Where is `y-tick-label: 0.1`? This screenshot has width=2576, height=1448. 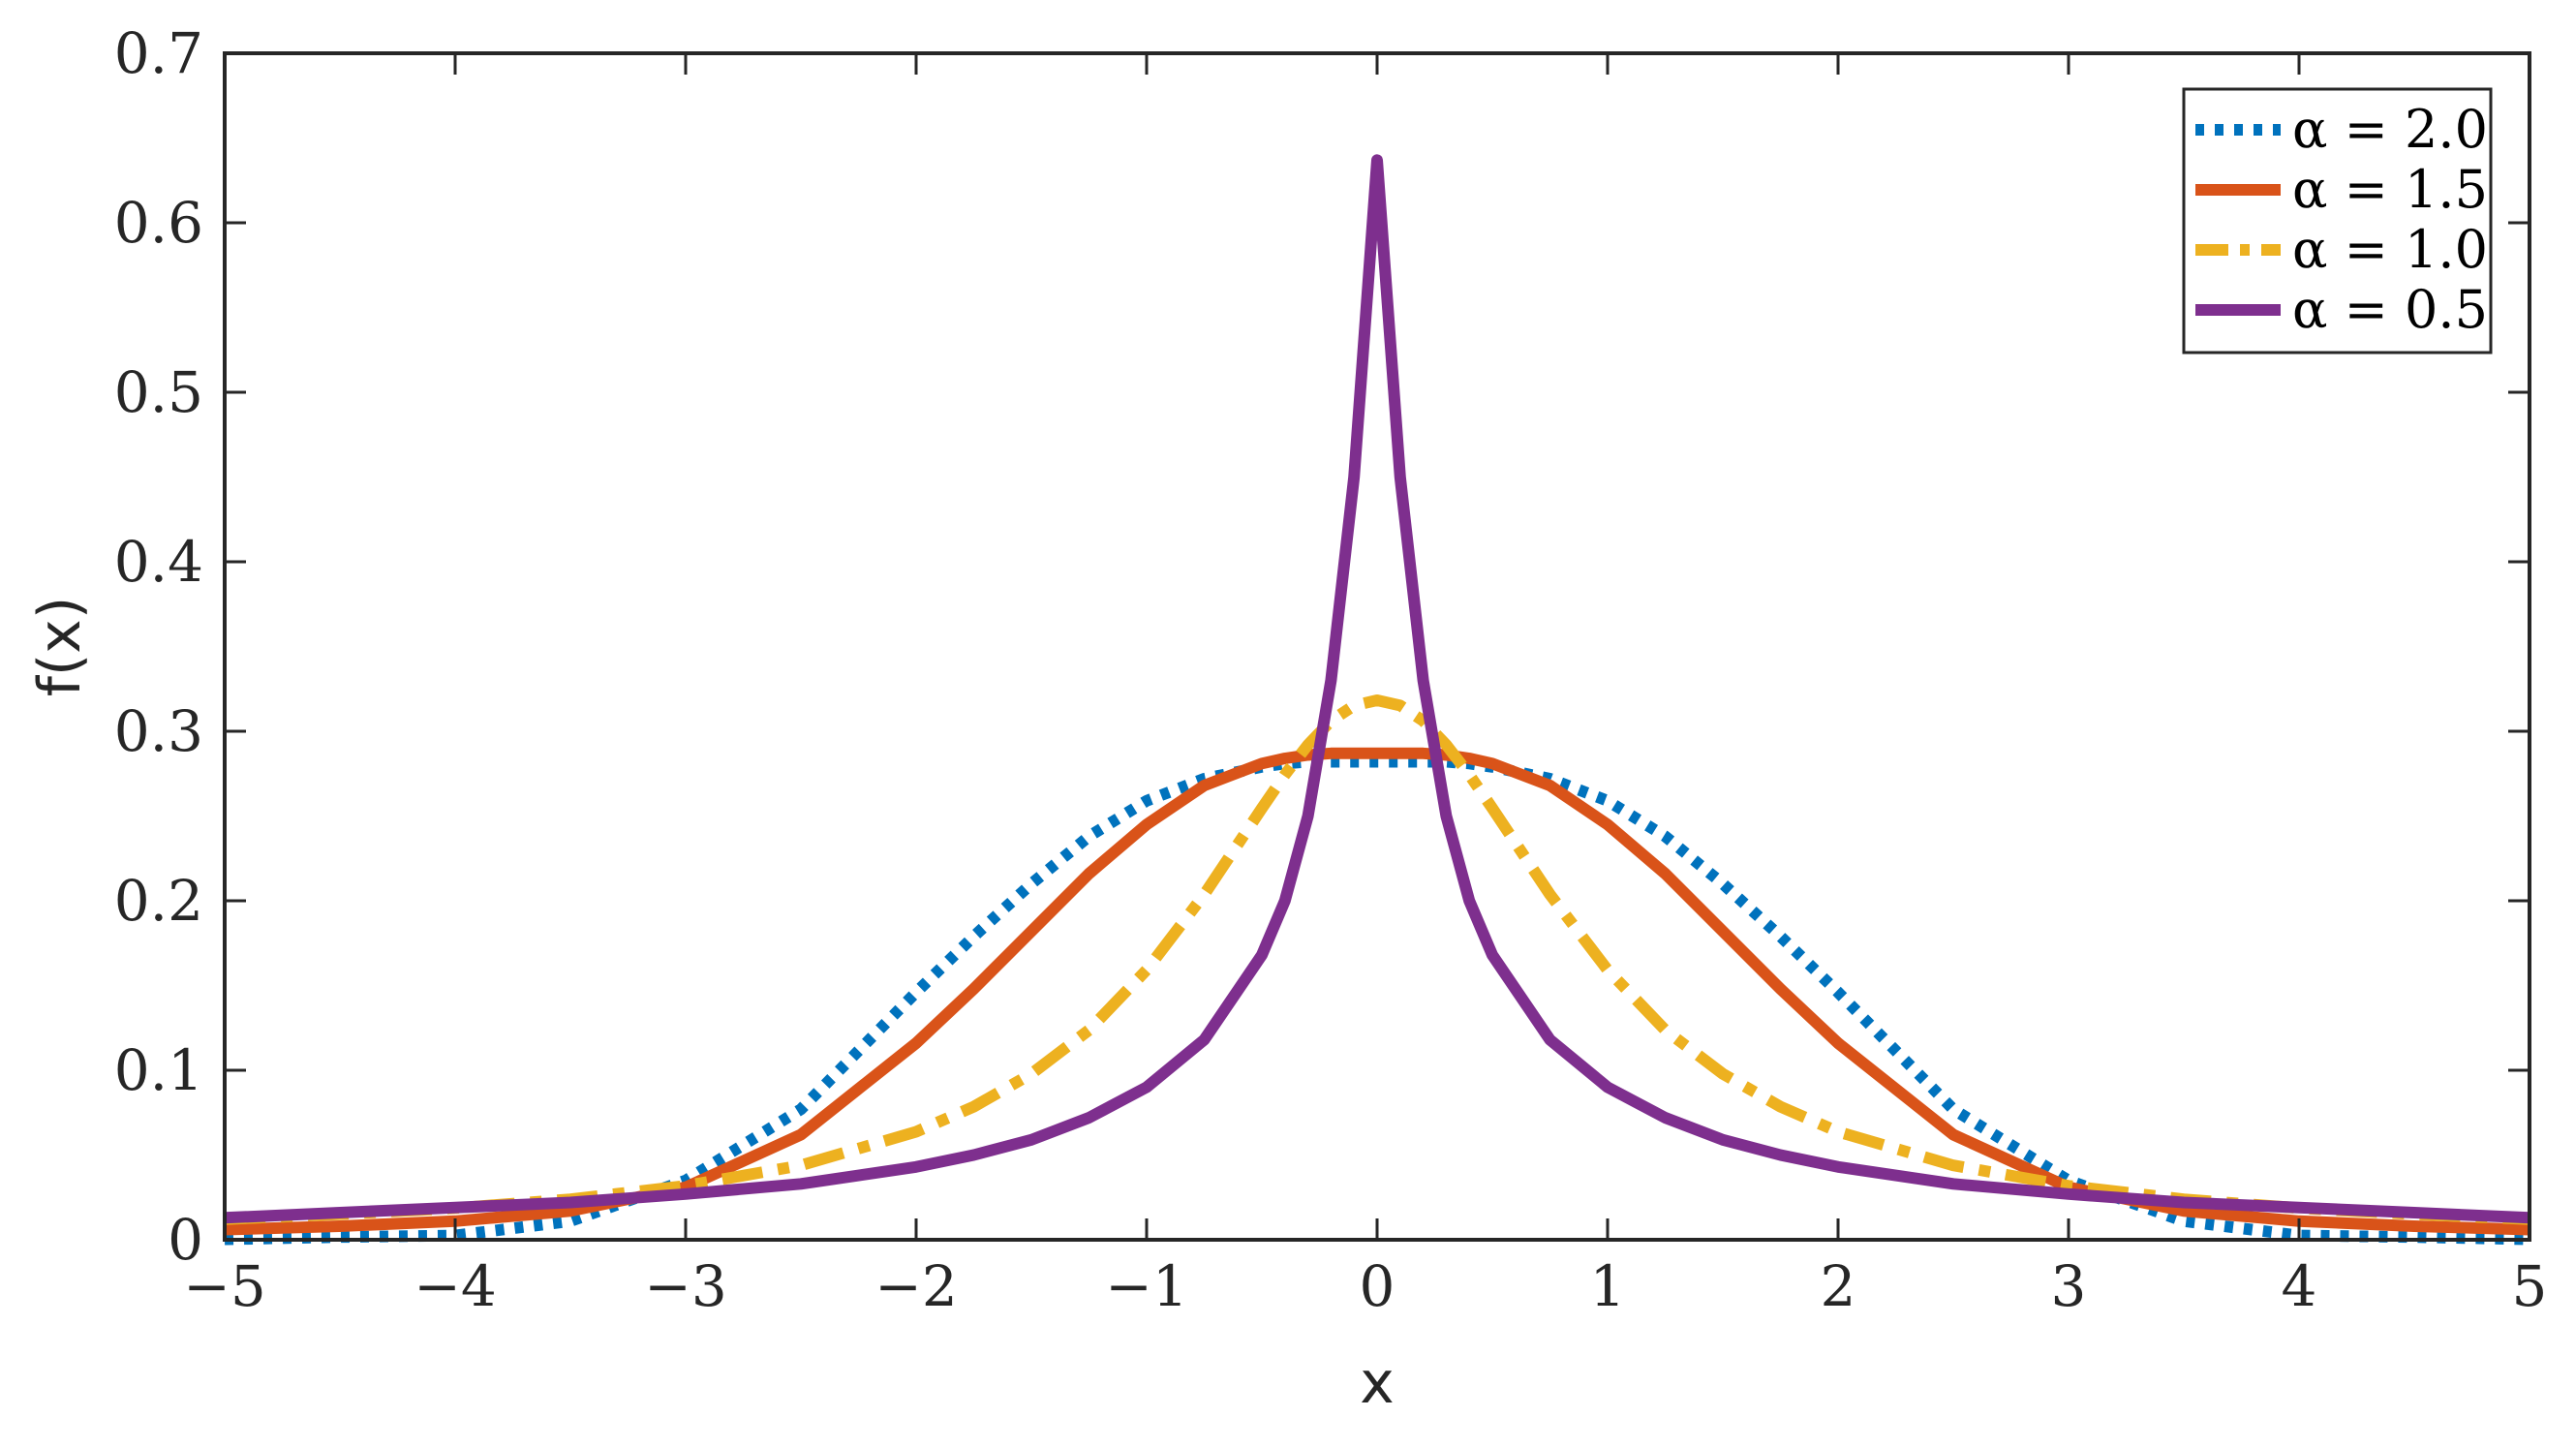
y-tick-label: 0.1 is located at coordinates (158, 1070).